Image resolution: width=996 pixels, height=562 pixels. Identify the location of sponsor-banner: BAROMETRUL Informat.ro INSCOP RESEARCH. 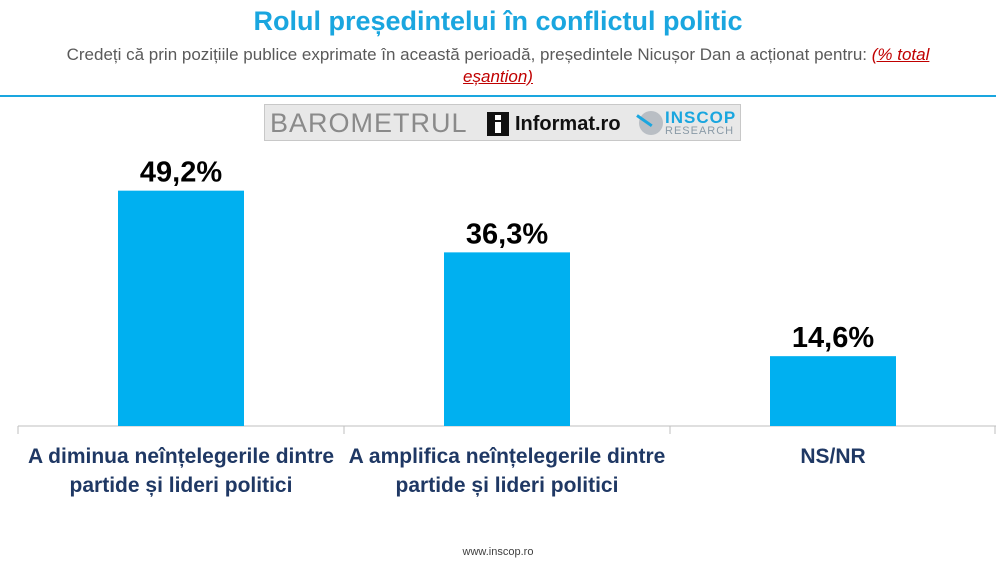
(502, 122).